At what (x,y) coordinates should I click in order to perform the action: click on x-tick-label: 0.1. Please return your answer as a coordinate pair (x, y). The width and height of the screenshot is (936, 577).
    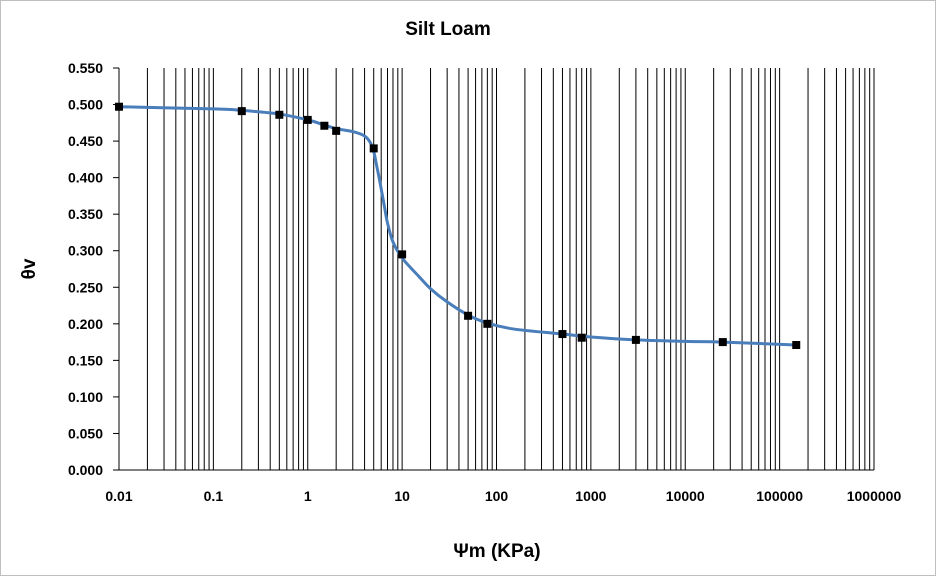
    Looking at the image, I should click on (214, 496).